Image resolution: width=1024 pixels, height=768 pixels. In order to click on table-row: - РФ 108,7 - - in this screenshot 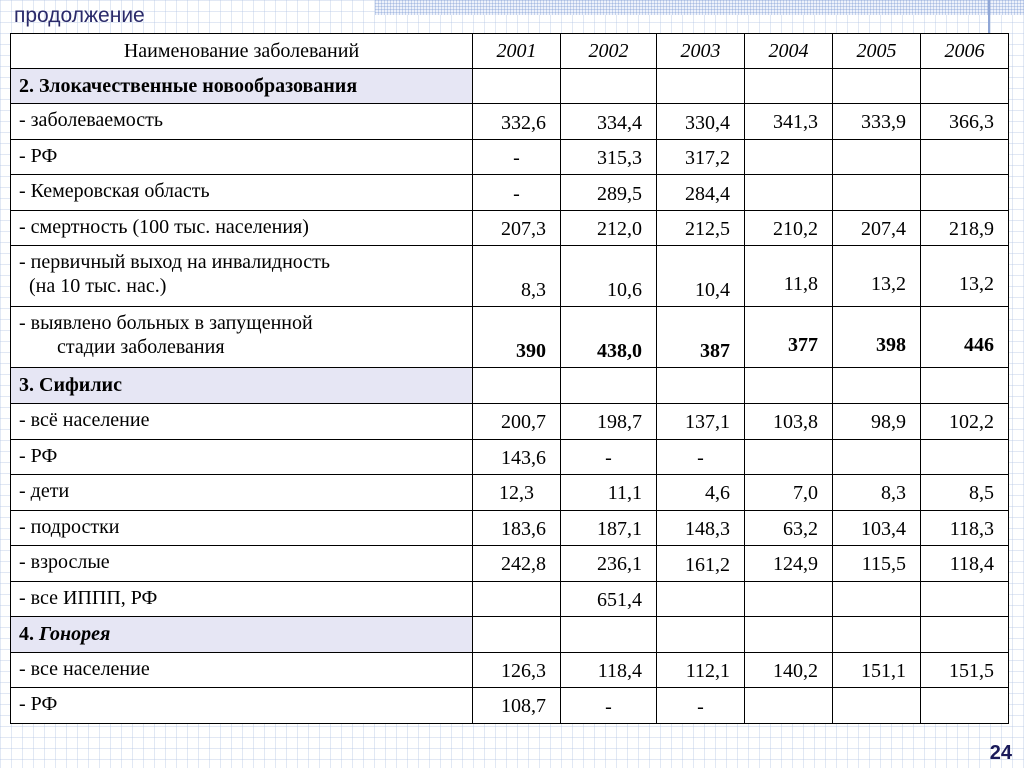, I will do `click(509, 705)`.